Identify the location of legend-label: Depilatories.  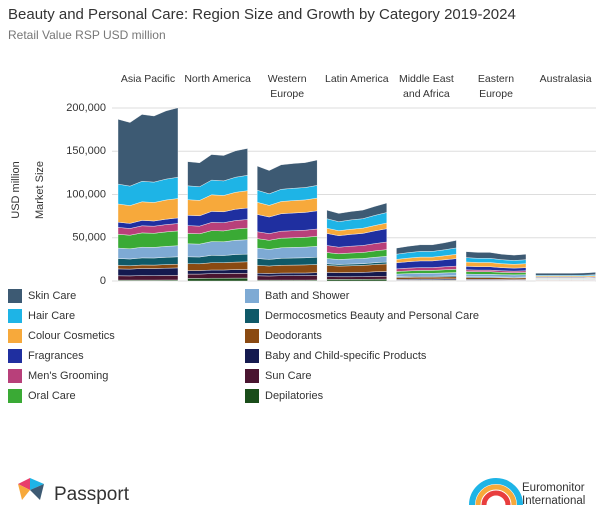
(294, 396).